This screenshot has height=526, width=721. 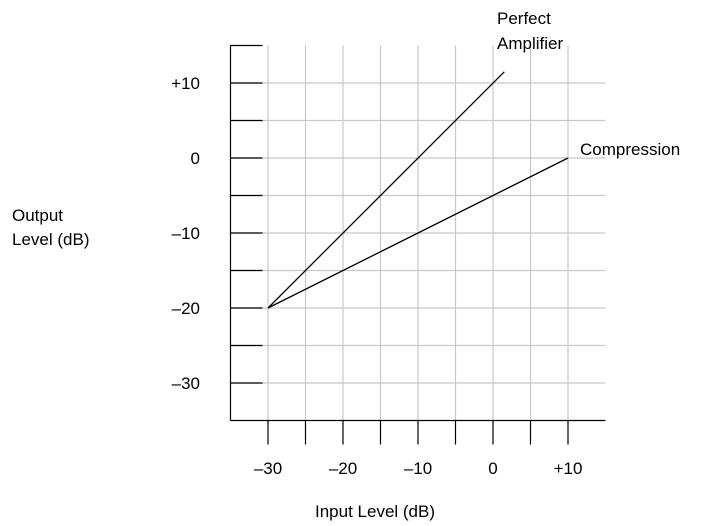 I want to click on perfect-amplifier-label-line-1: Perfect, so click(x=524, y=18).